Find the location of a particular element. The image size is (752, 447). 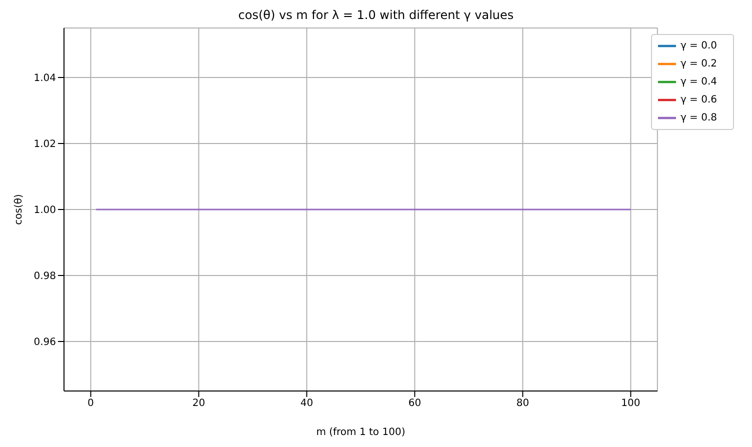

y-tick-label: 1.02 is located at coordinates (45, 144).